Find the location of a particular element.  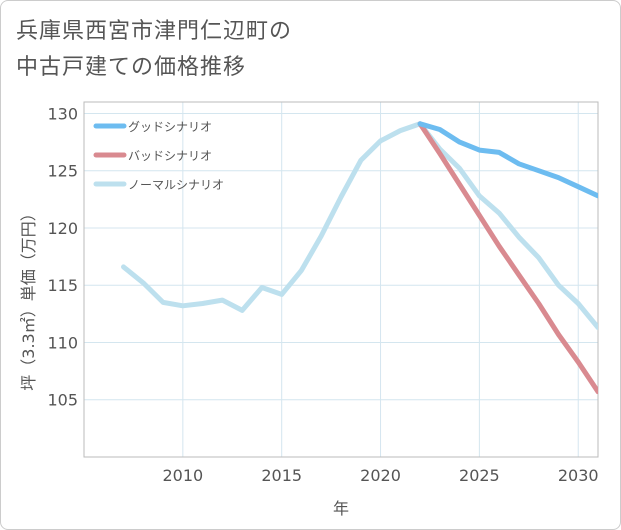

y-tick-label: 120 is located at coordinates (62, 228).